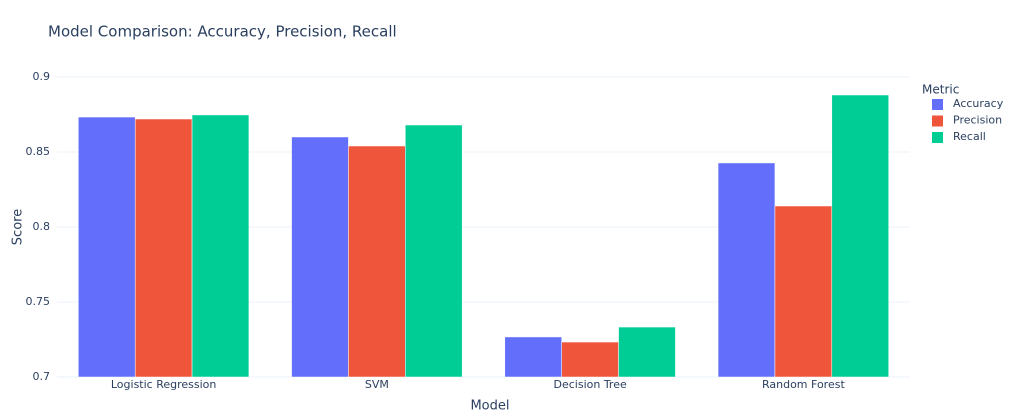 The image size is (1020, 417). I want to click on legend-label: Precision, so click(977, 120).